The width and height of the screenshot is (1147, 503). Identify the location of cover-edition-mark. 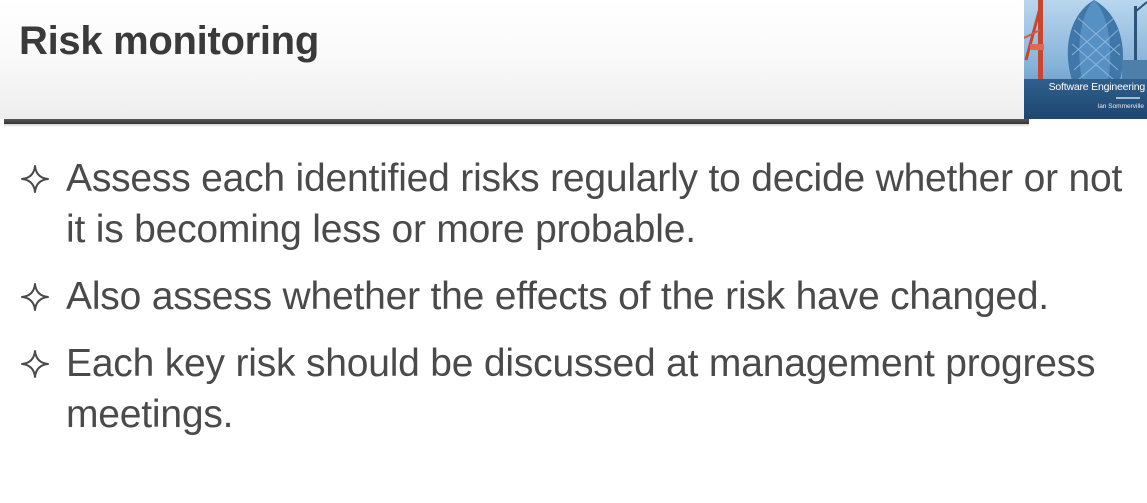
(1128, 98).